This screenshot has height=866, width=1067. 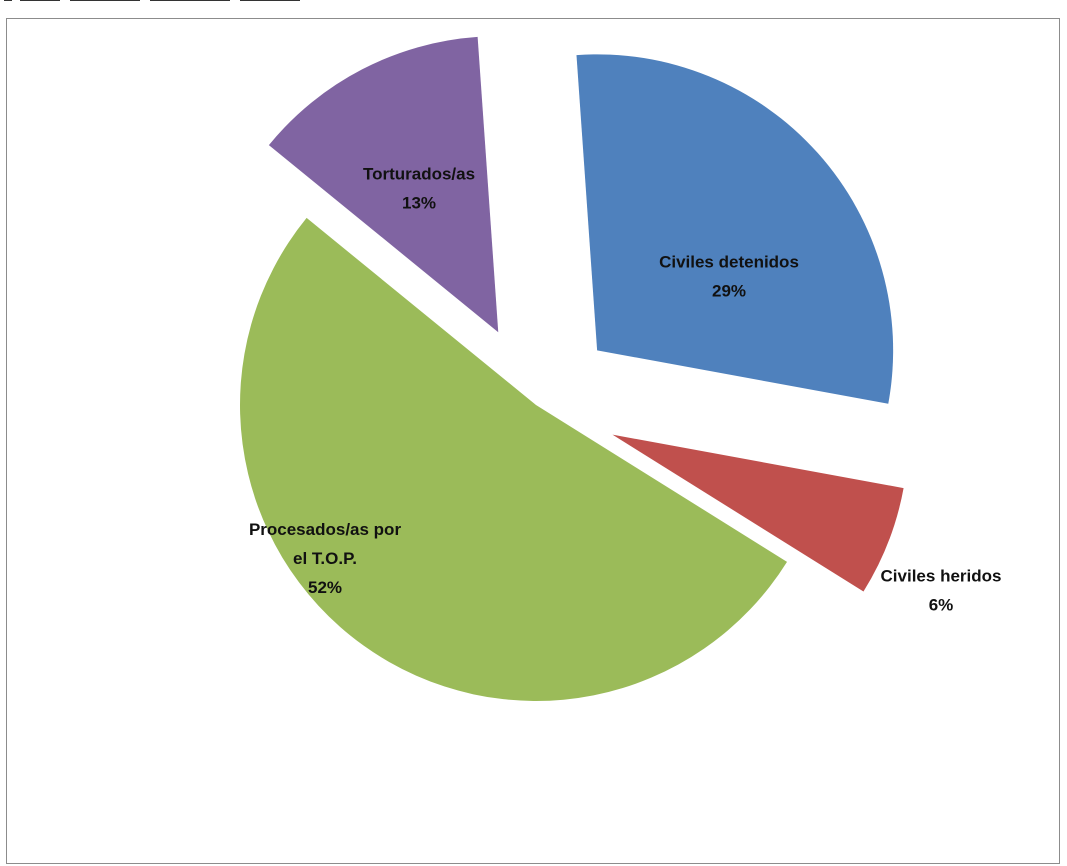 I want to click on slice-label-2: Civiles heridos 6%, so click(x=941, y=591).